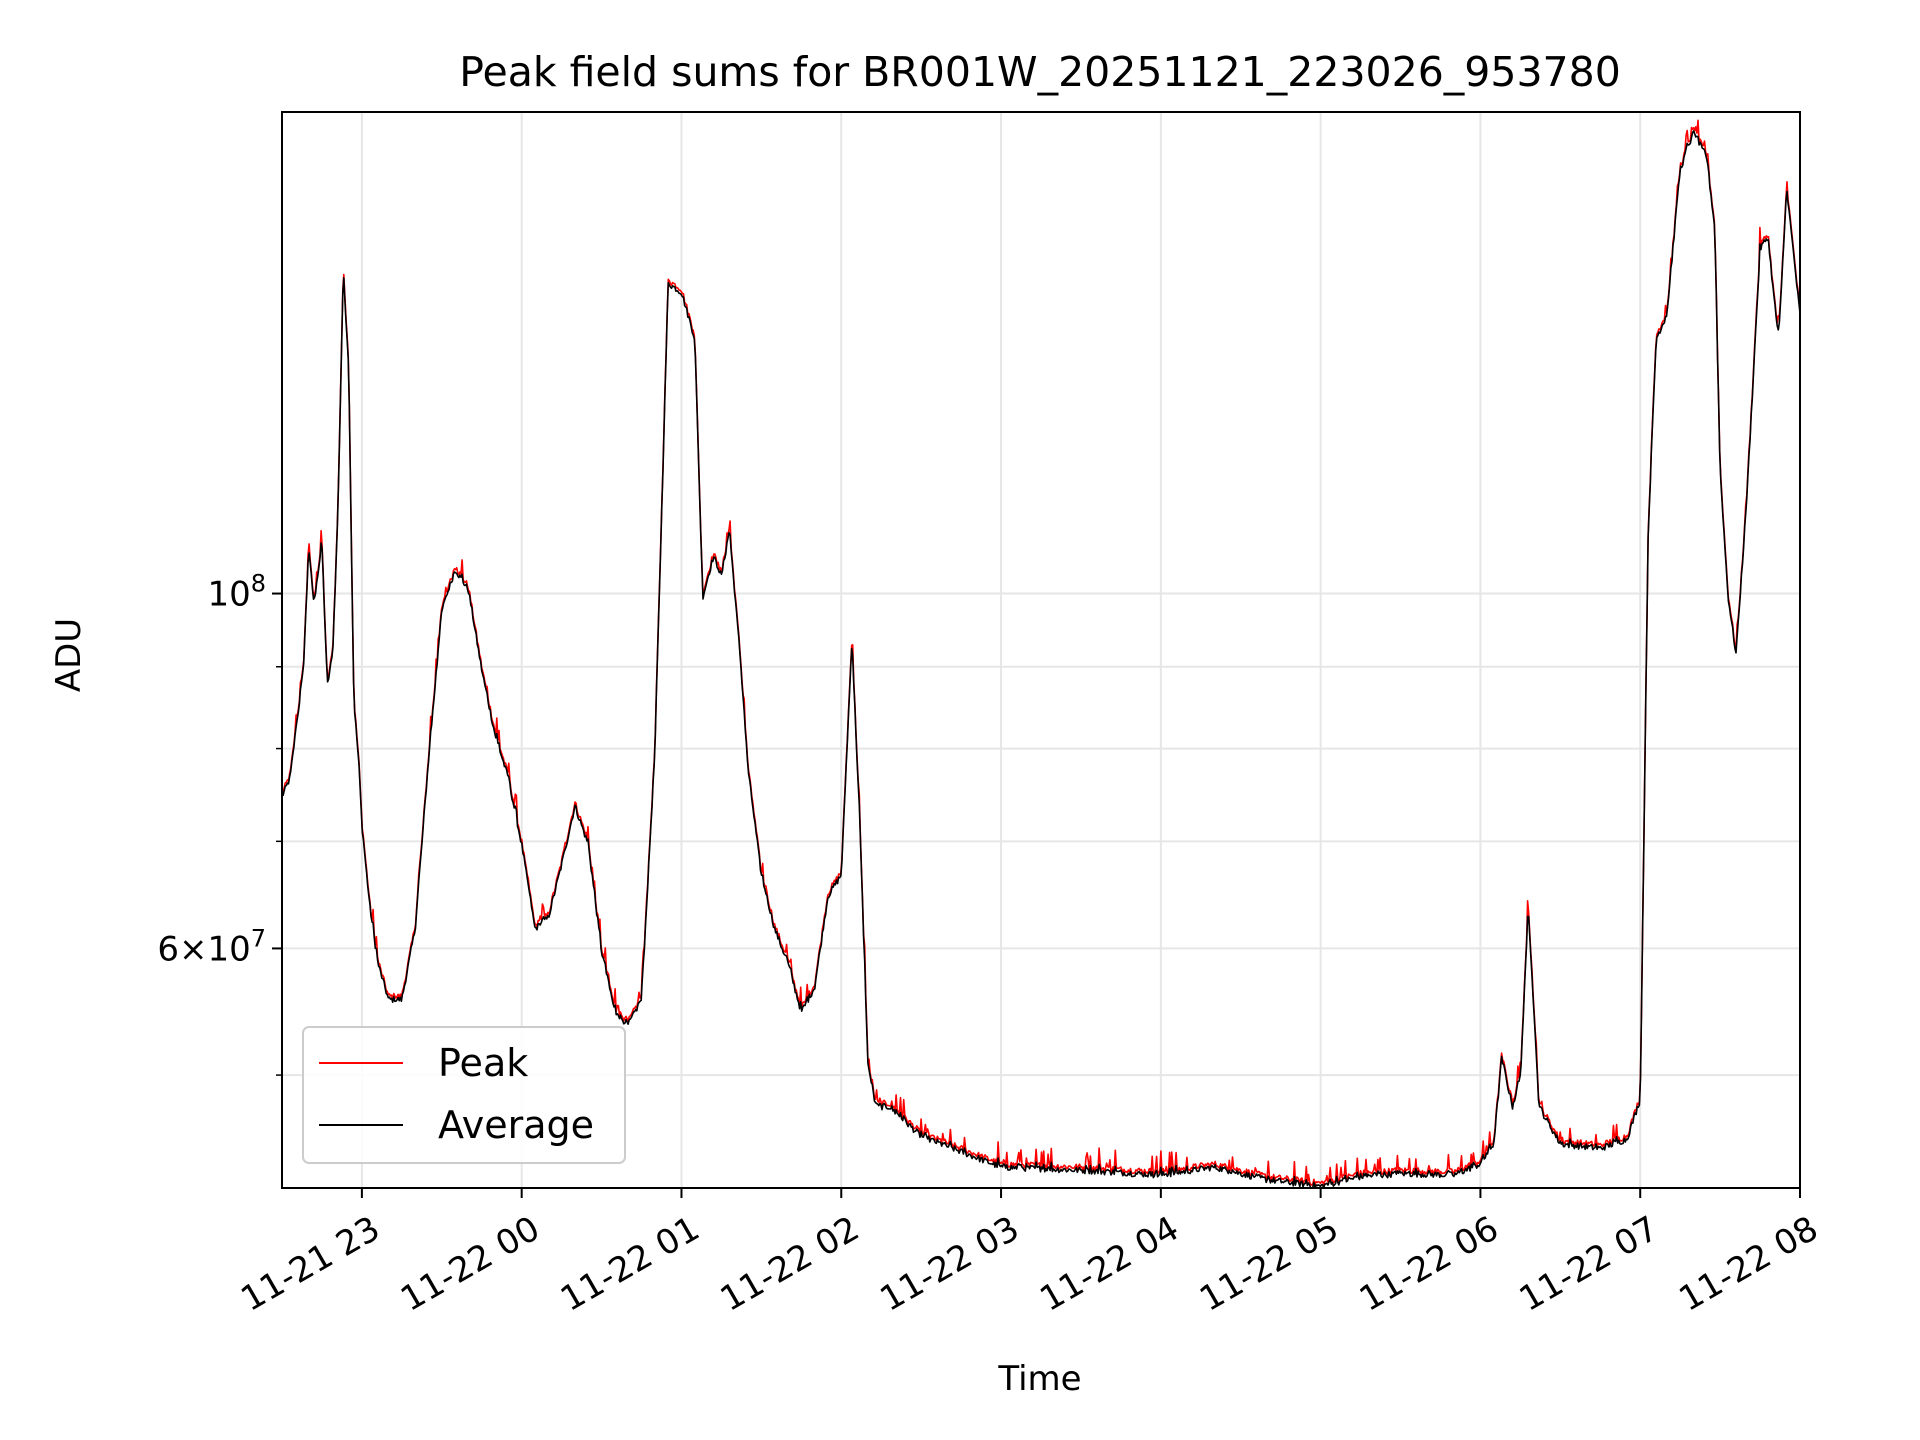  I want to click on legend-label-peak: Peak, so click(483, 1063).